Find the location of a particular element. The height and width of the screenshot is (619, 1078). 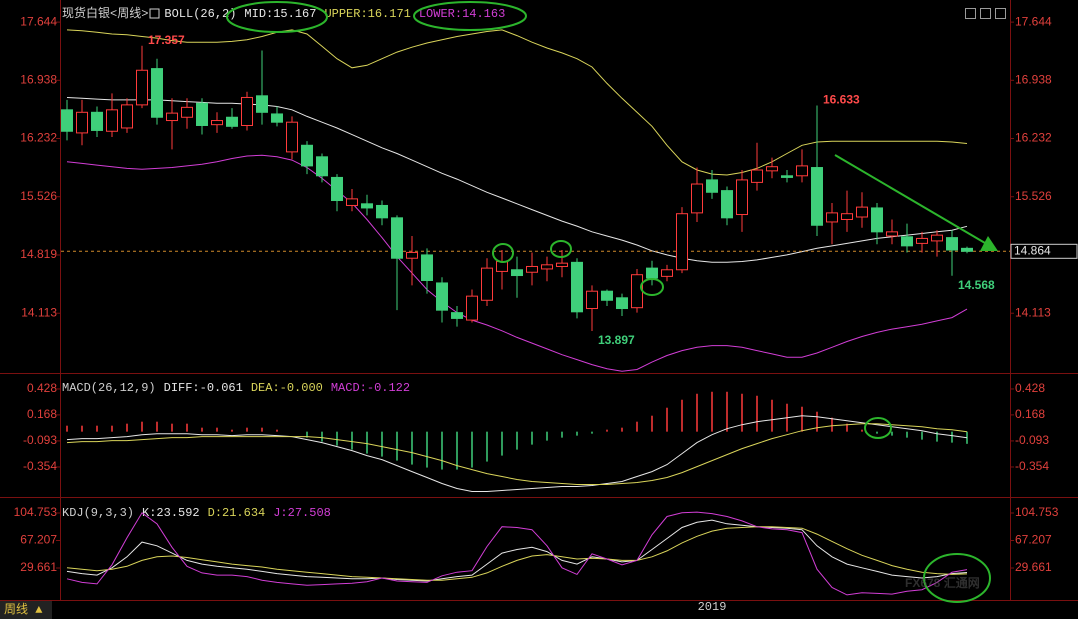

last-price-box is located at coordinates (1044, 251).